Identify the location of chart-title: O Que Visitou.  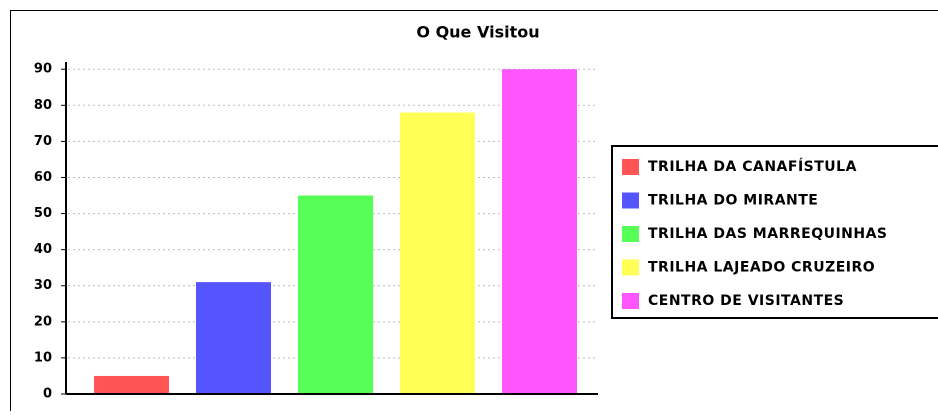
(477, 32).